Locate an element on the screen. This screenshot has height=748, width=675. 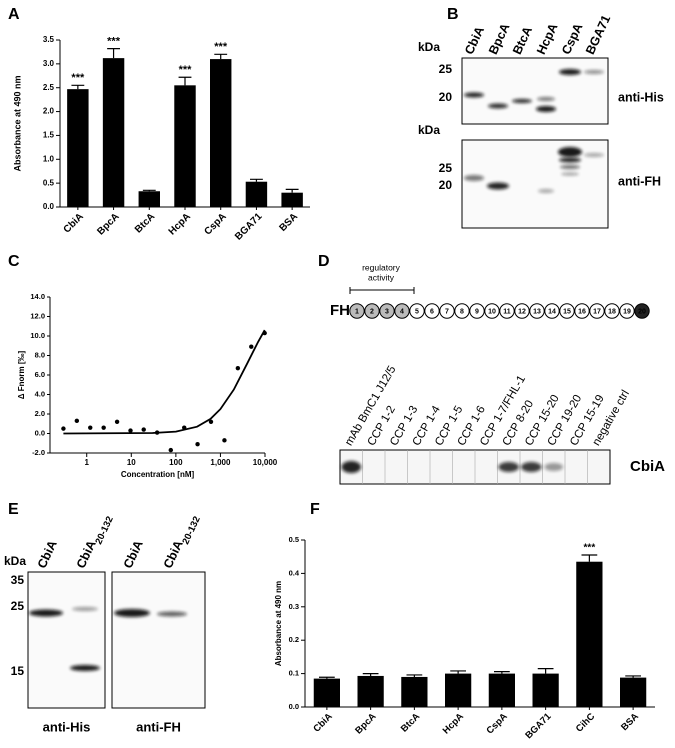
ccp-number: 1 is located at coordinates (357, 311).